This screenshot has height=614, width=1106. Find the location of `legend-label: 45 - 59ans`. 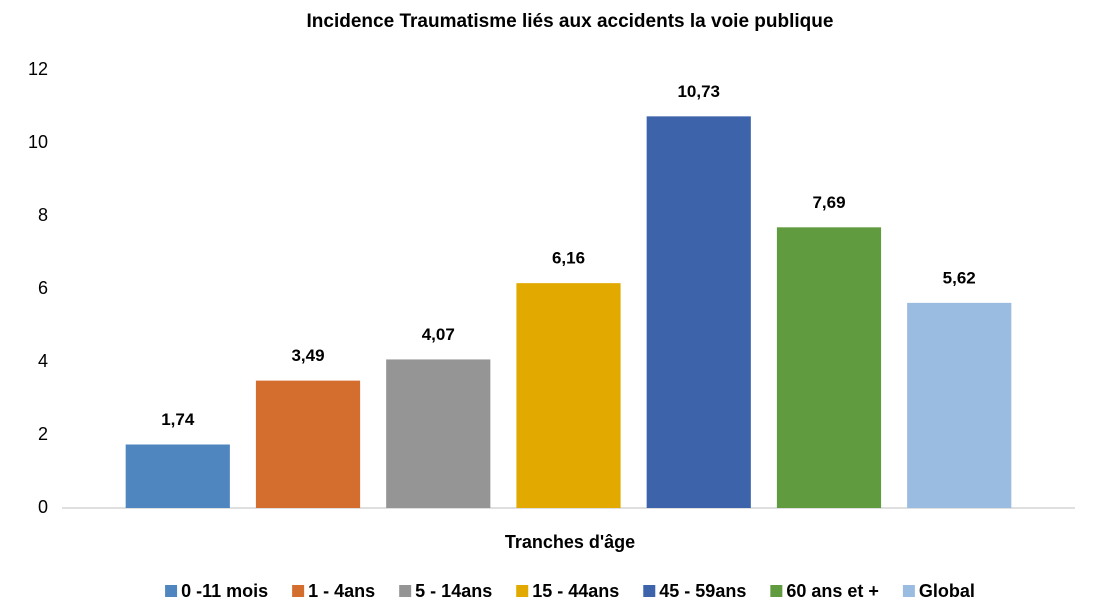

legend-label: 45 - 59ans is located at coordinates (702, 591).